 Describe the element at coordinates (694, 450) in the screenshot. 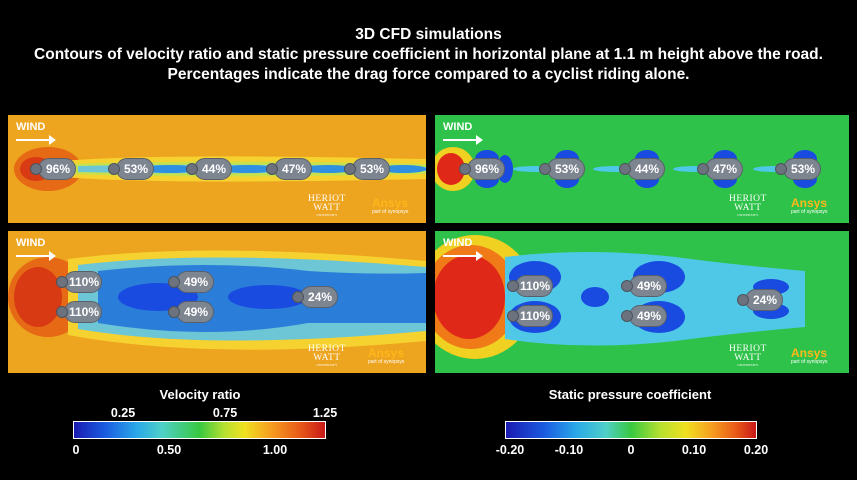

I see `pressure-tick-label: 0.10` at that location.